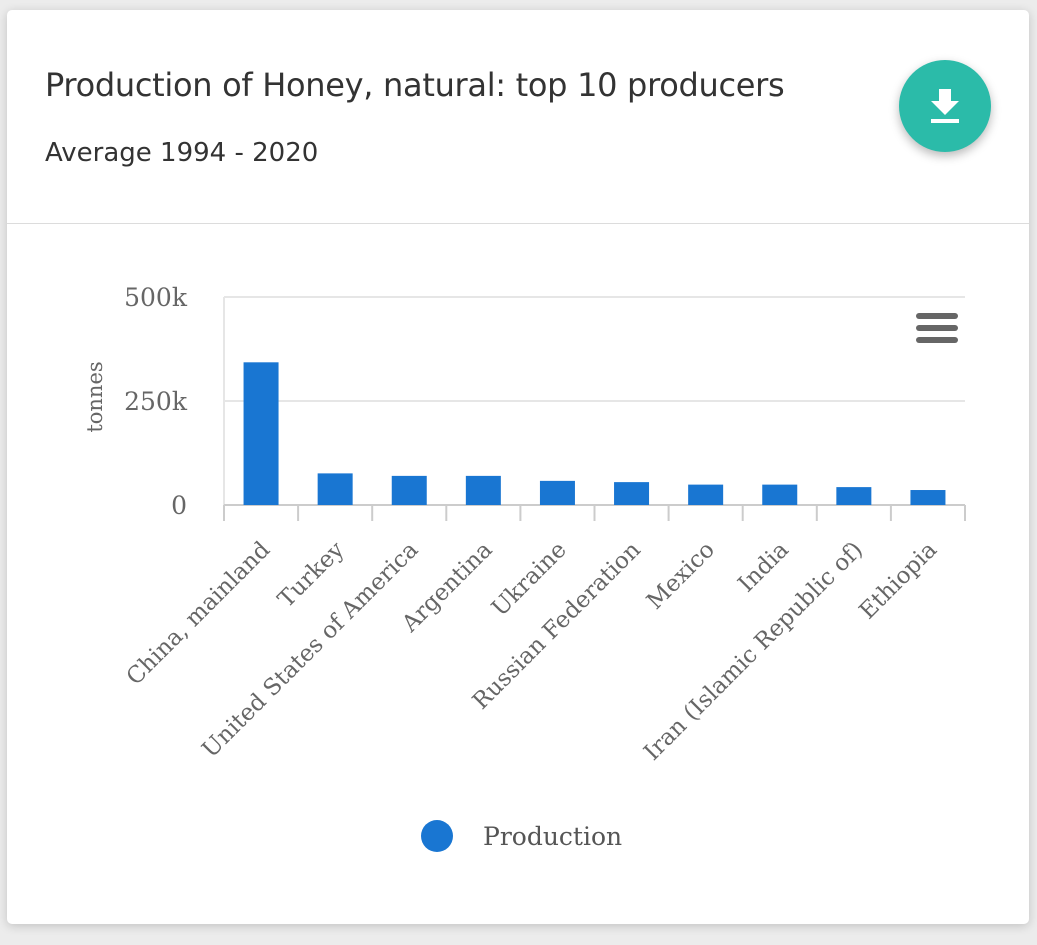 This screenshot has width=1037, height=945. I want to click on x-tick-label: Turkey, so click(311, 575).